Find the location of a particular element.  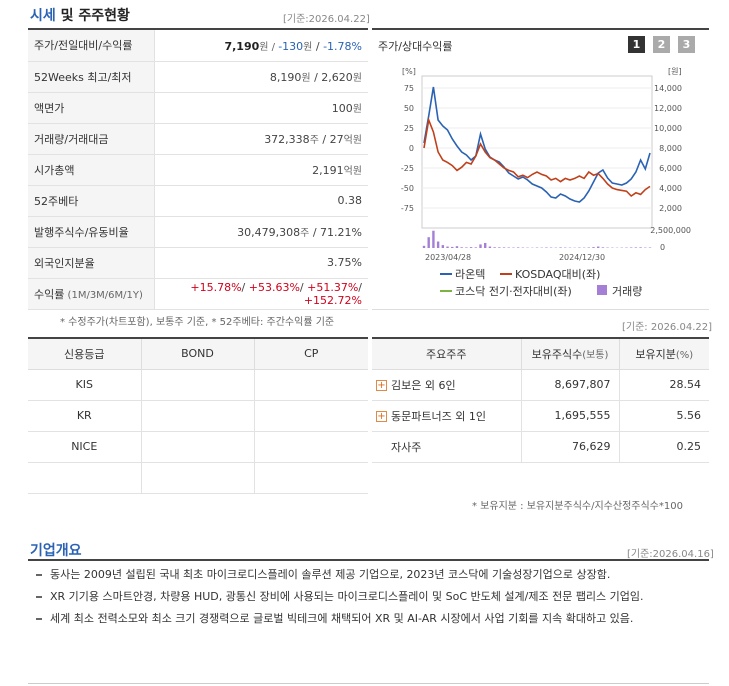

holder-row: 자사주 76,629 0.25 is located at coordinates (540, 447).